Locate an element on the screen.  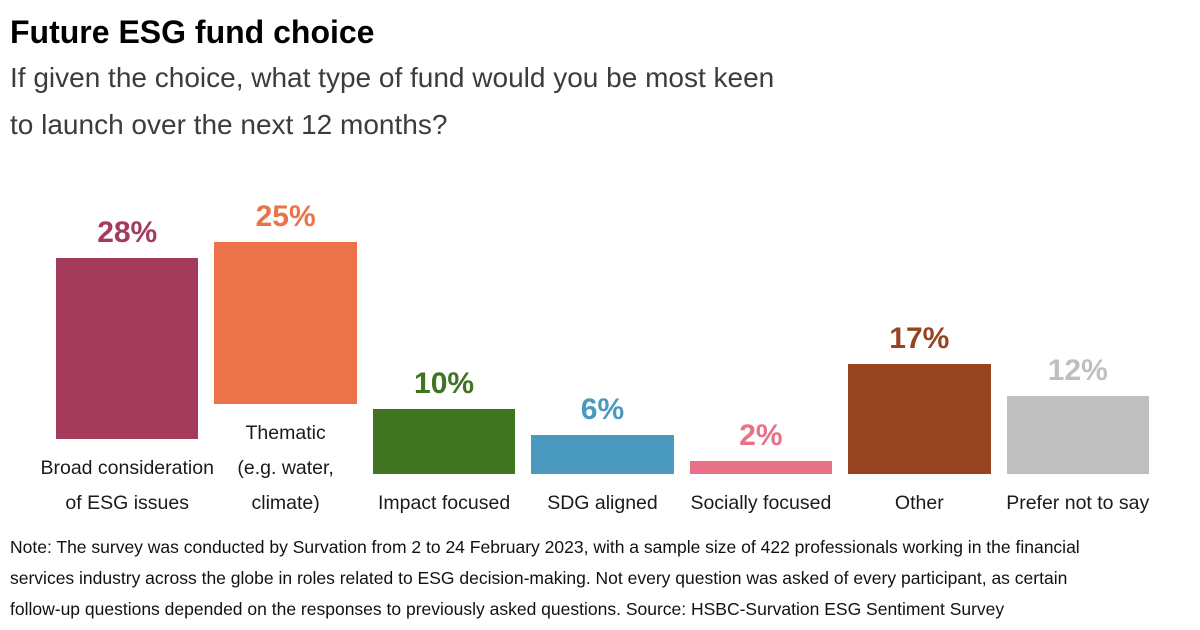
bar-area: 17% is located at coordinates (919, 355).